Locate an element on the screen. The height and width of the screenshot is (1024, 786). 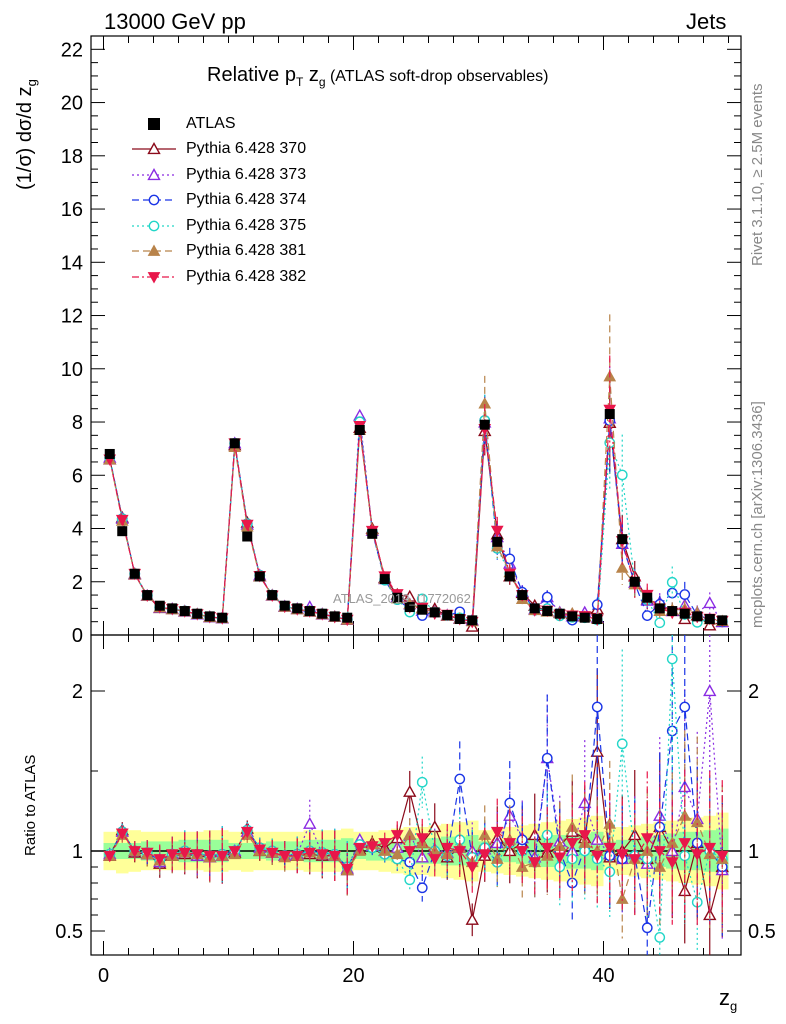
legend-item: Pythia 6.428 381 is located at coordinates (218, 252).